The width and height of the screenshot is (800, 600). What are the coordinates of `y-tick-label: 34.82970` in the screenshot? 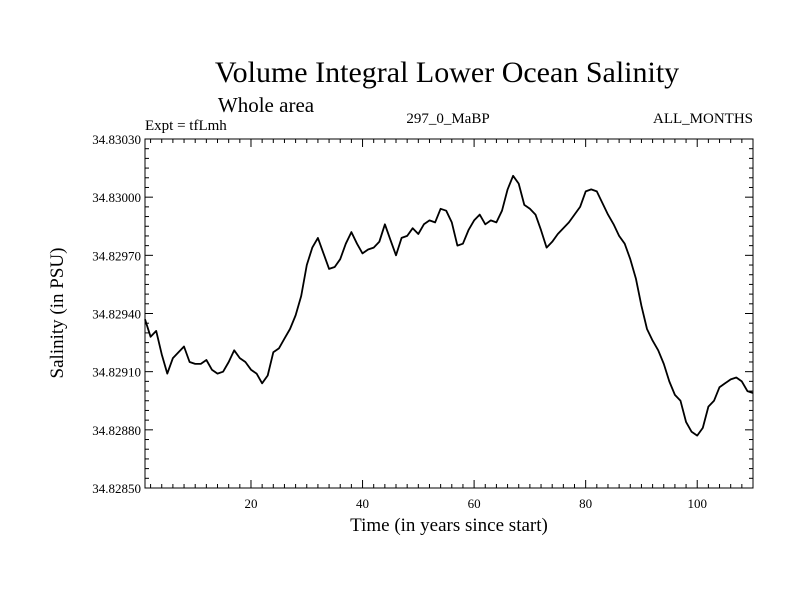 It's located at (116, 255).